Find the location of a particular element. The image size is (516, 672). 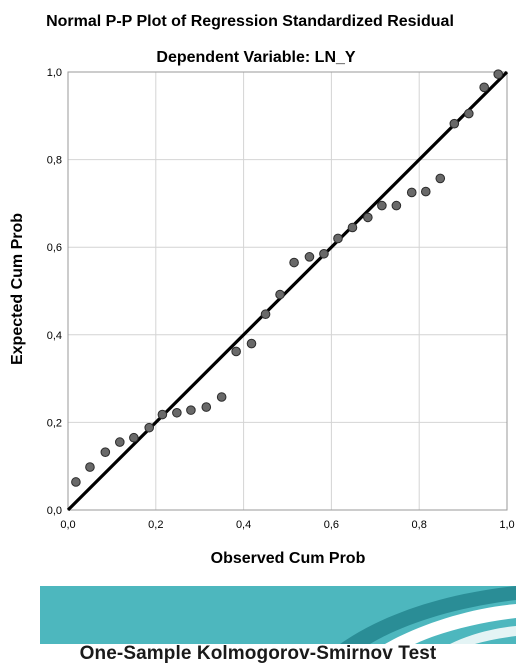

y-tick-label: 1,0 is located at coordinates (54, 73).